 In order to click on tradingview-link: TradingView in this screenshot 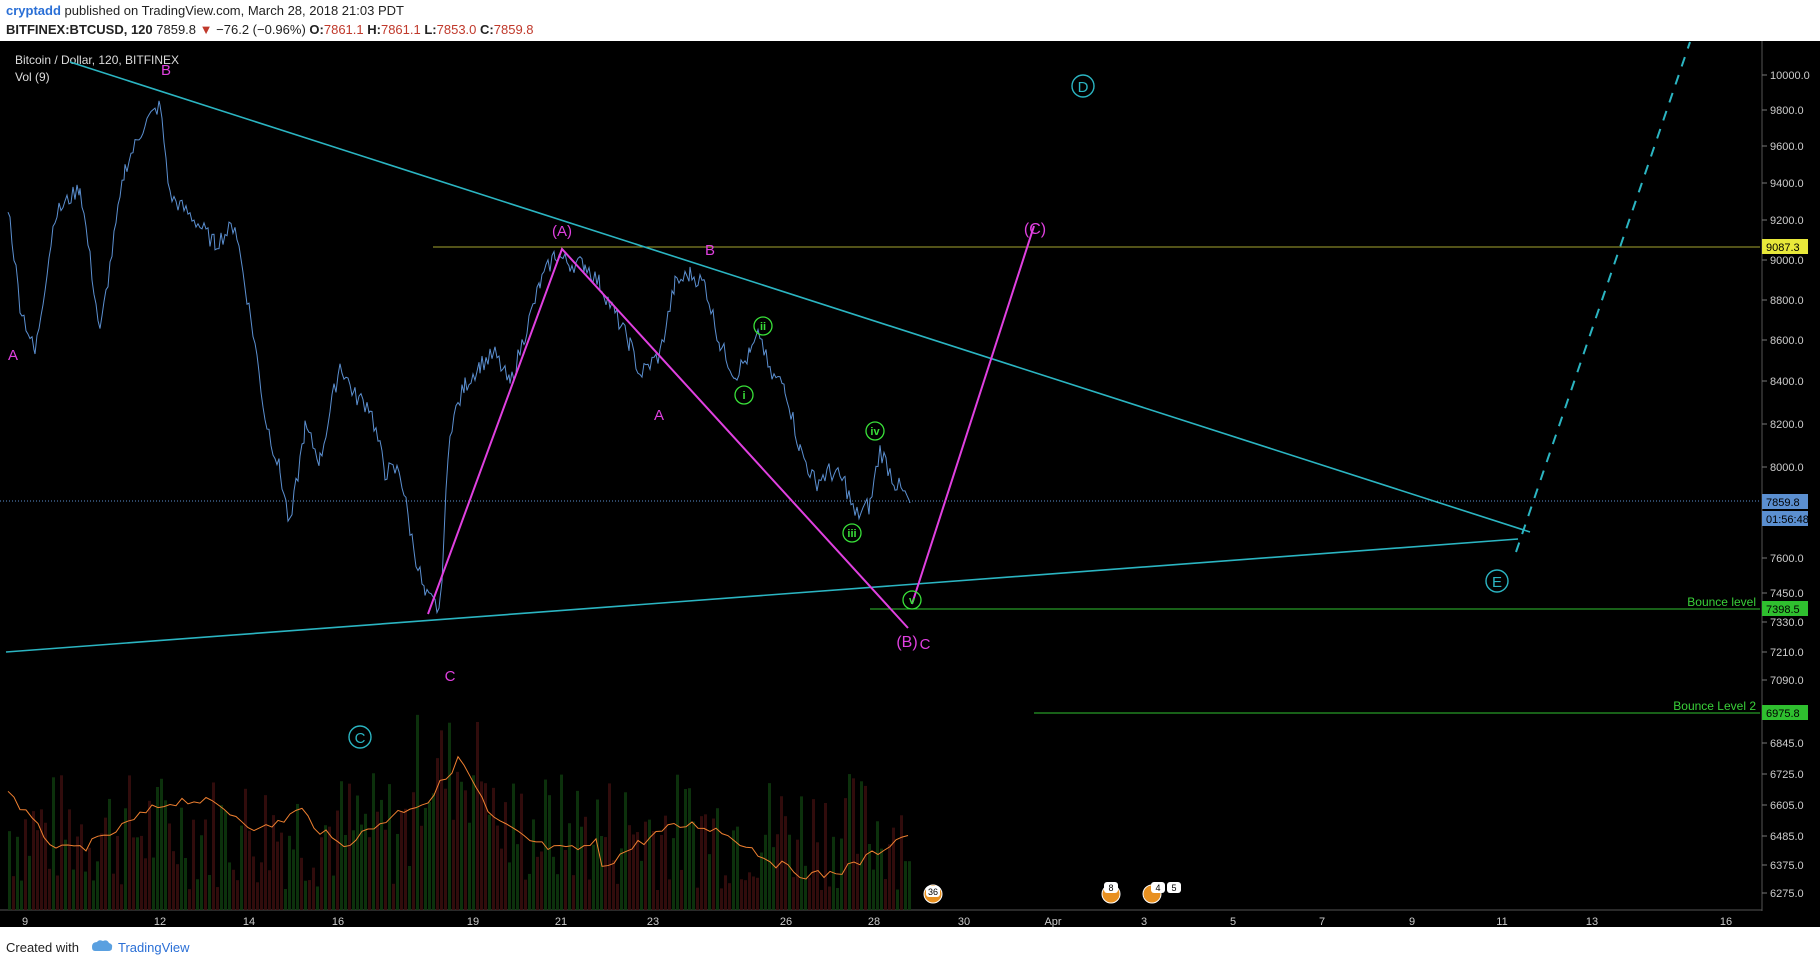, I will do `click(154, 947)`.